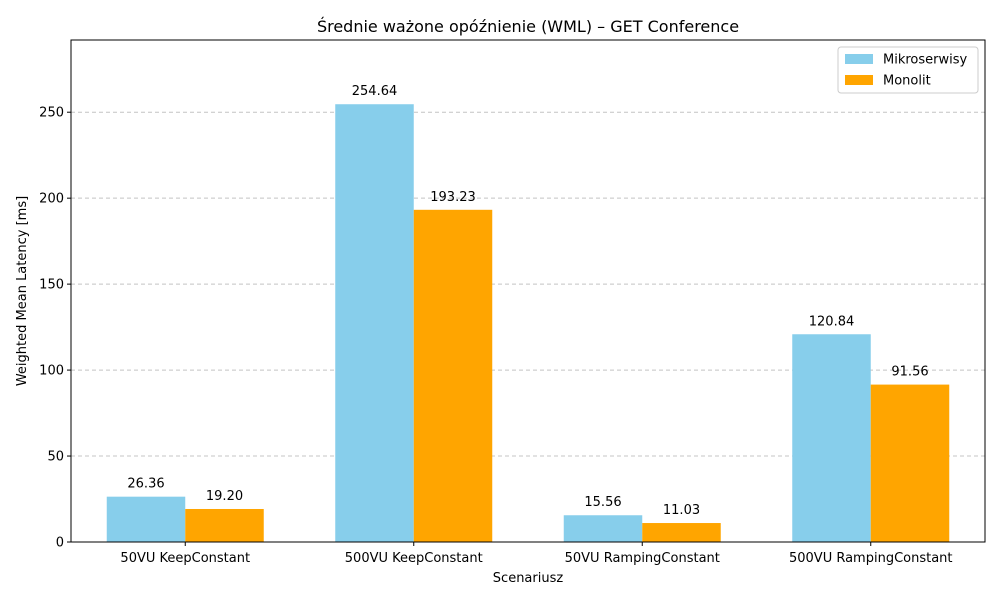  What do you see at coordinates (642, 558) in the screenshot?
I see `x-tick-label: 50VU RampingConstant` at bounding box center [642, 558].